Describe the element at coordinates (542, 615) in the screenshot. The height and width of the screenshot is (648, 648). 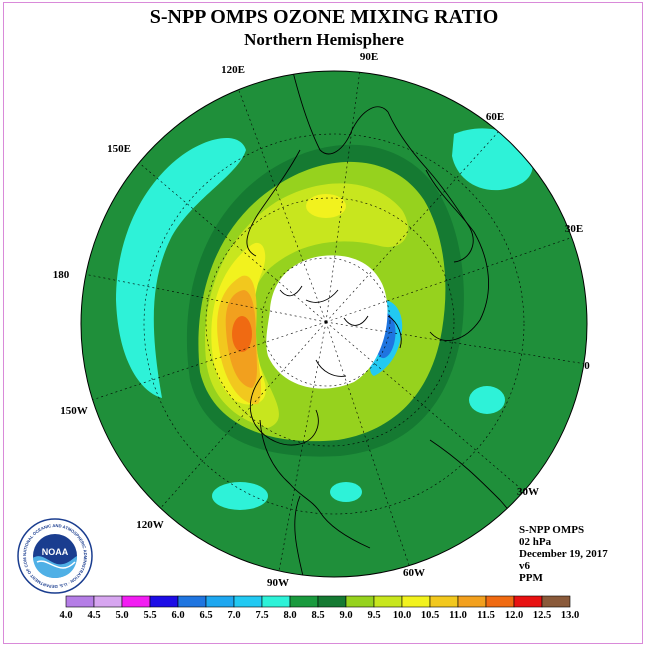
I see `colorbar-tick-label: 12.5` at that location.